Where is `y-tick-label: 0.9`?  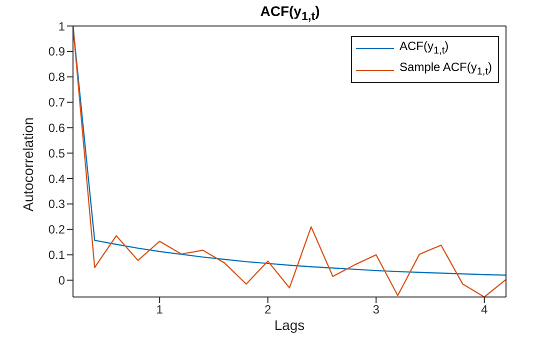 y-tick-label: 0.9 is located at coordinates (57, 51).